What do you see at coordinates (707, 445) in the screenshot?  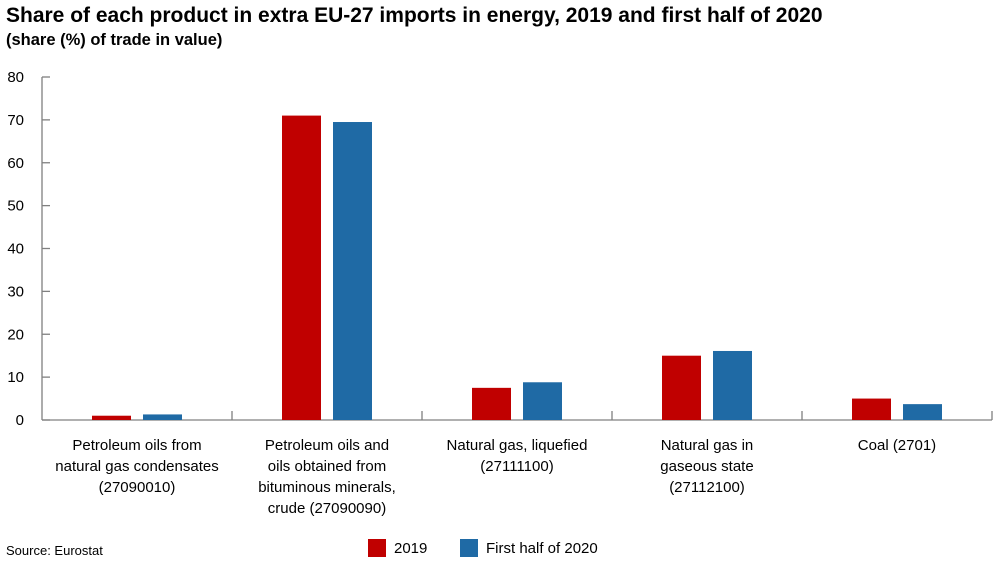 I see `x-category-label-line: Natural gas in` at bounding box center [707, 445].